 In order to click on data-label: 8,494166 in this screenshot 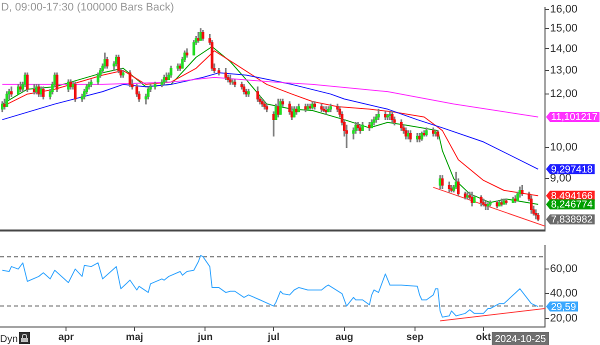, I will do `click(572, 196)`.